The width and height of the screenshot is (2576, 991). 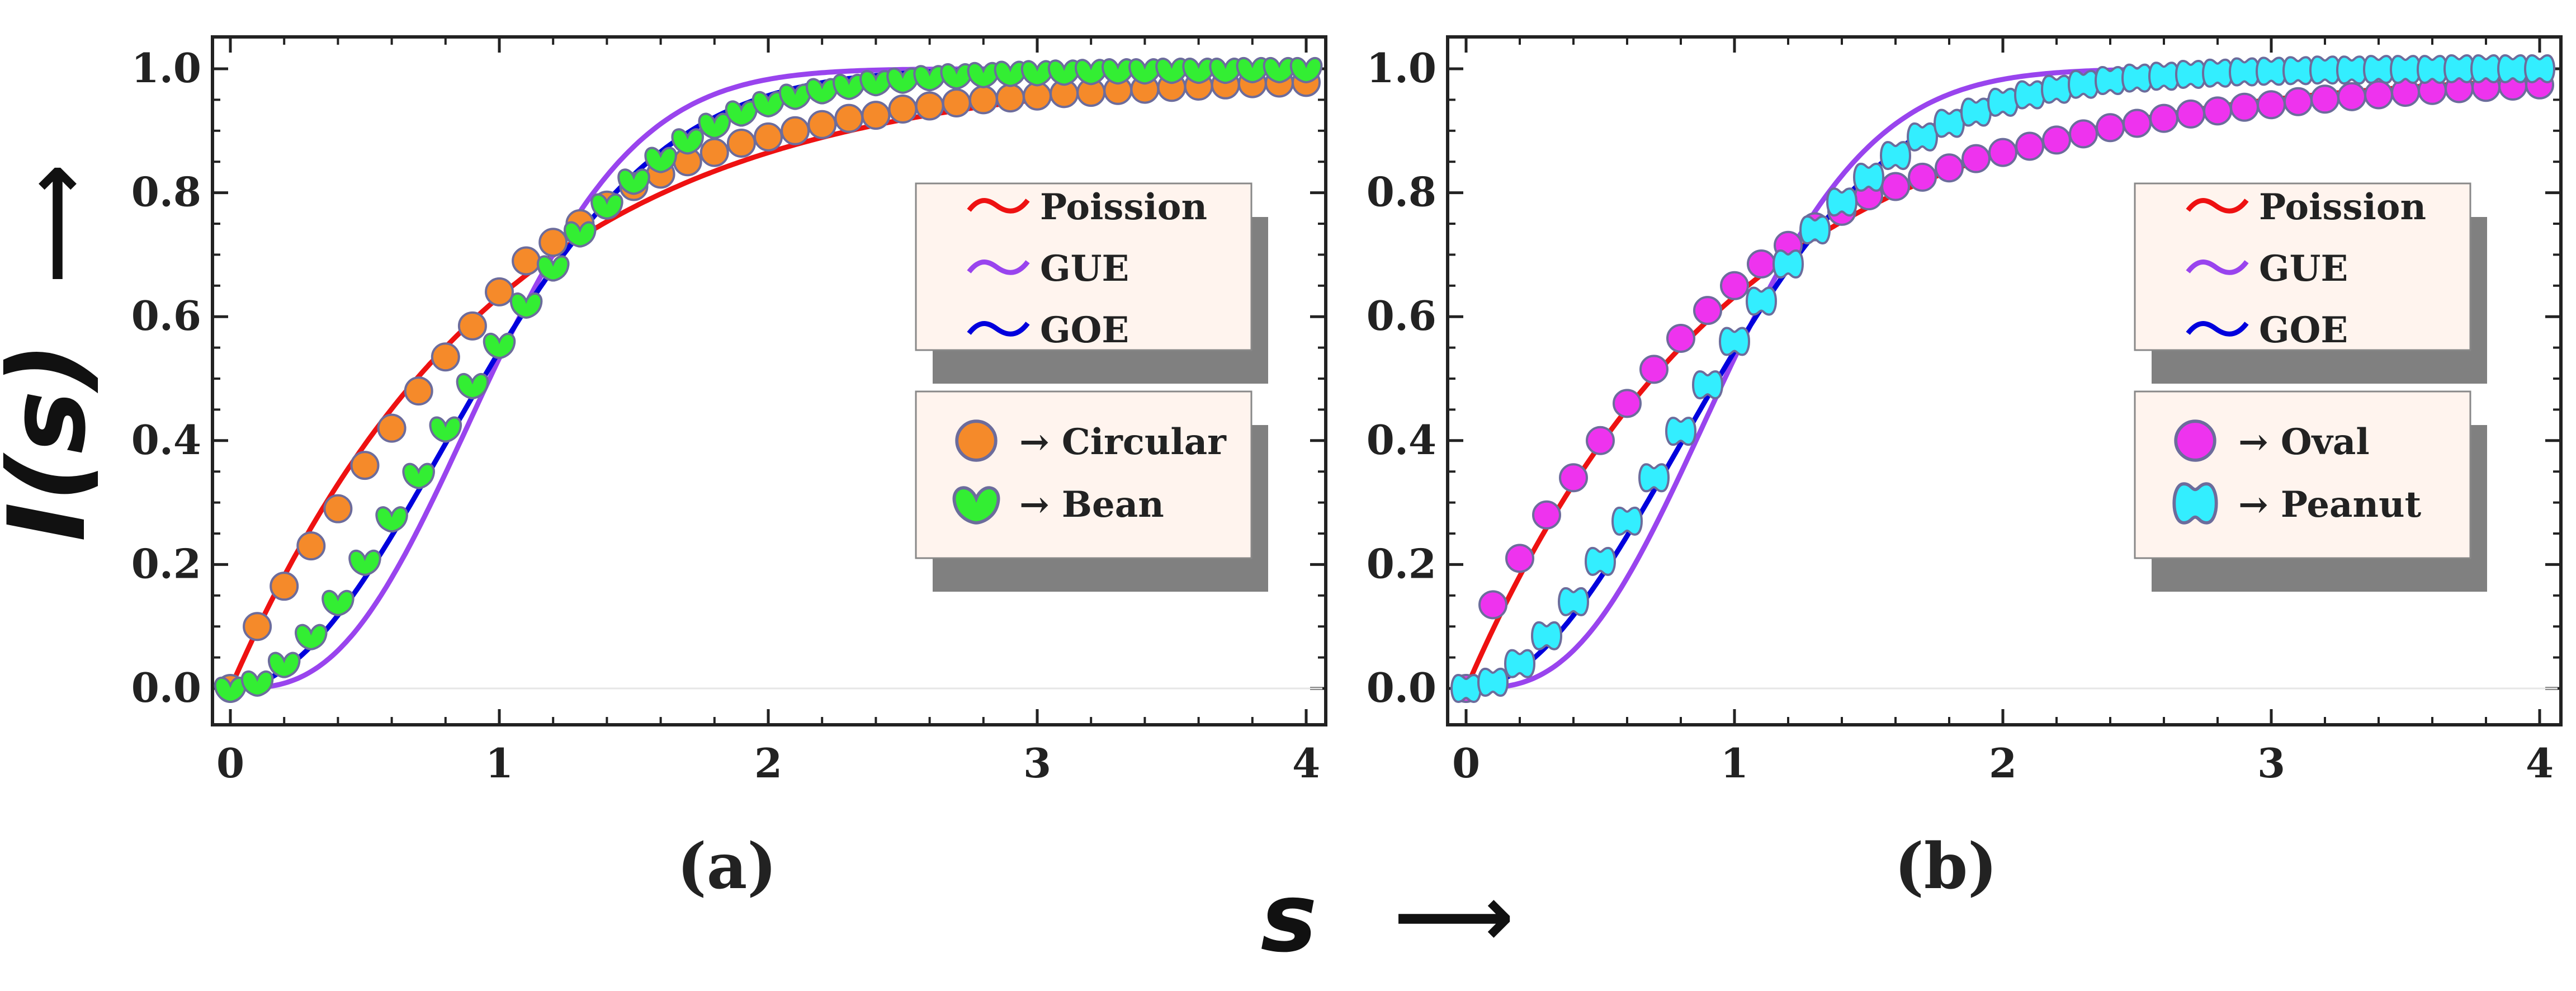 I want to click on data-legend: → Circular → Bean, so click(x=1091, y=491).